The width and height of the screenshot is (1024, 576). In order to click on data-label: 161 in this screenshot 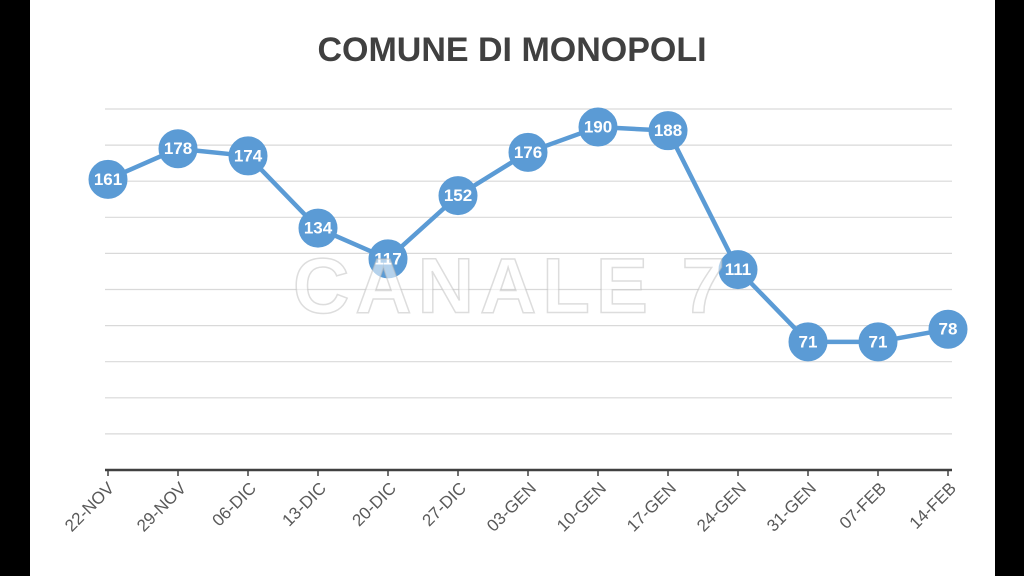, I will do `click(108, 179)`.